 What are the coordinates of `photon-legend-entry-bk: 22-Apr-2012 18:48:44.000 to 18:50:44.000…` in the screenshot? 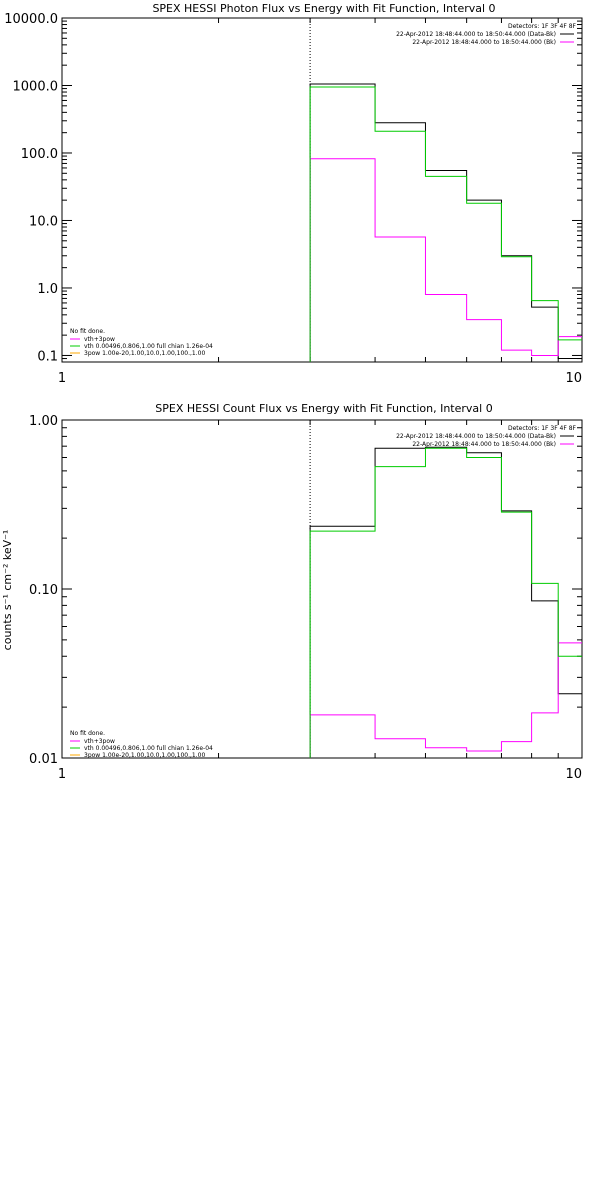 It's located at (484, 42).